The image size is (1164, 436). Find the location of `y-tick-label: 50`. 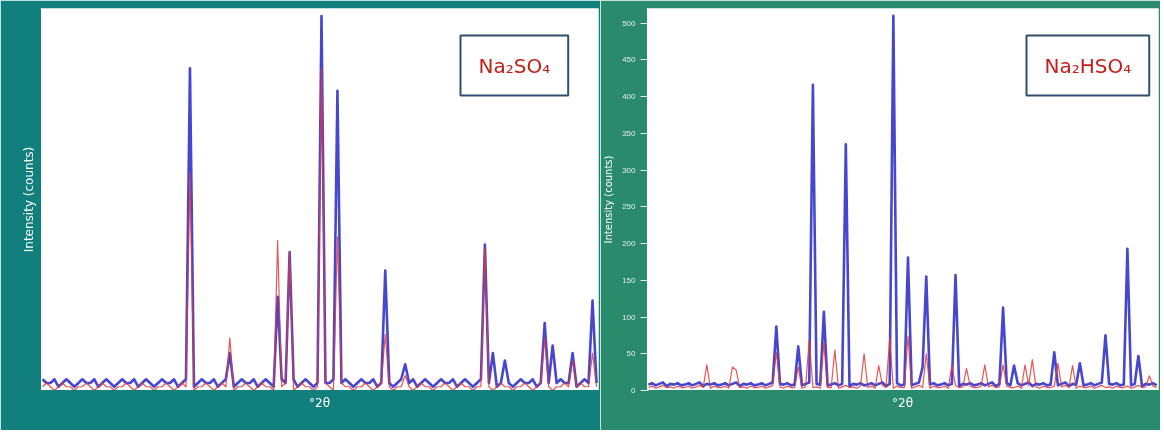

y-tick-label: 50 is located at coordinates (631, 354).